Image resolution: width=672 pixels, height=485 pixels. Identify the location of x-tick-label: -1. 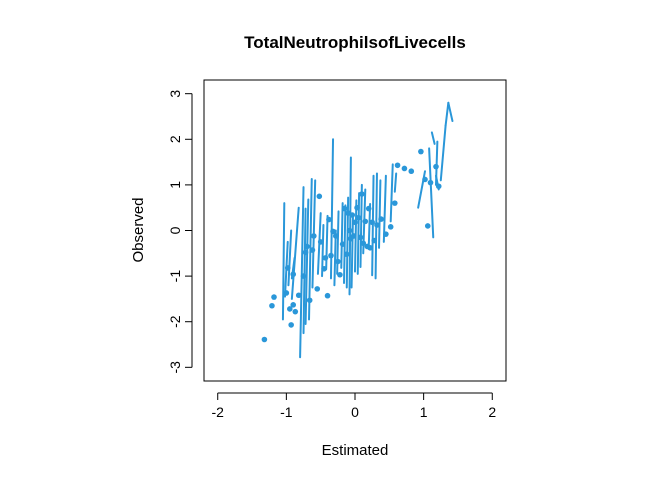
(286, 412).